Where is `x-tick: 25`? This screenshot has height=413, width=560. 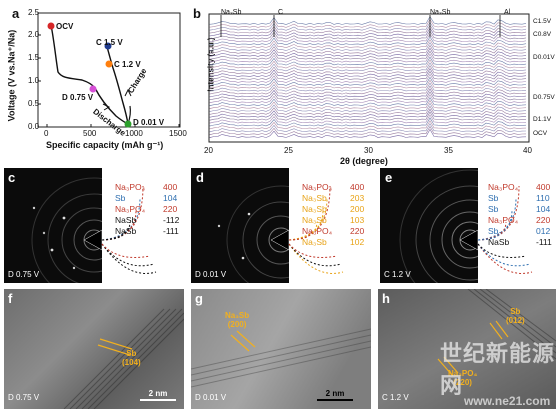
x-tick: 25 is located at coordinates (288, 150).